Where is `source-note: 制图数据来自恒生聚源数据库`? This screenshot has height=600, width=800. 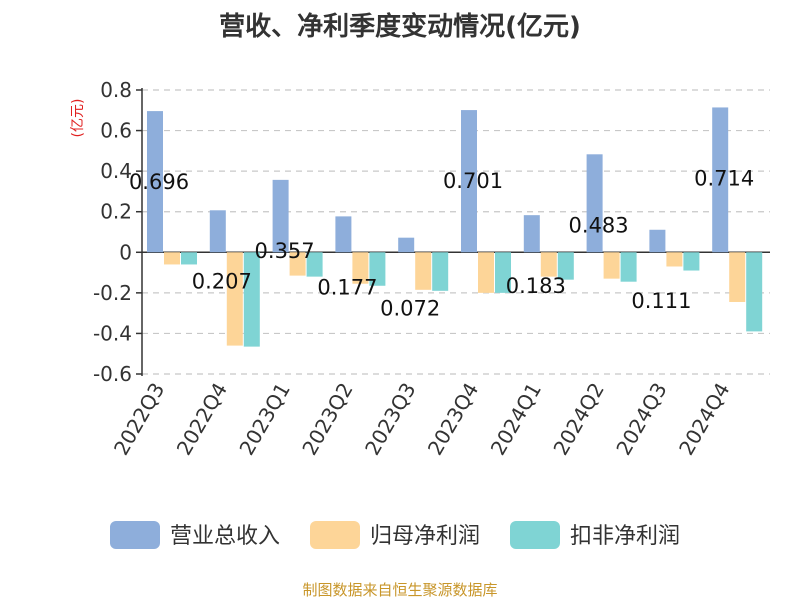
source-note: 制图数据来自恒生聚源数据库 is located at coordinates (399, 590).